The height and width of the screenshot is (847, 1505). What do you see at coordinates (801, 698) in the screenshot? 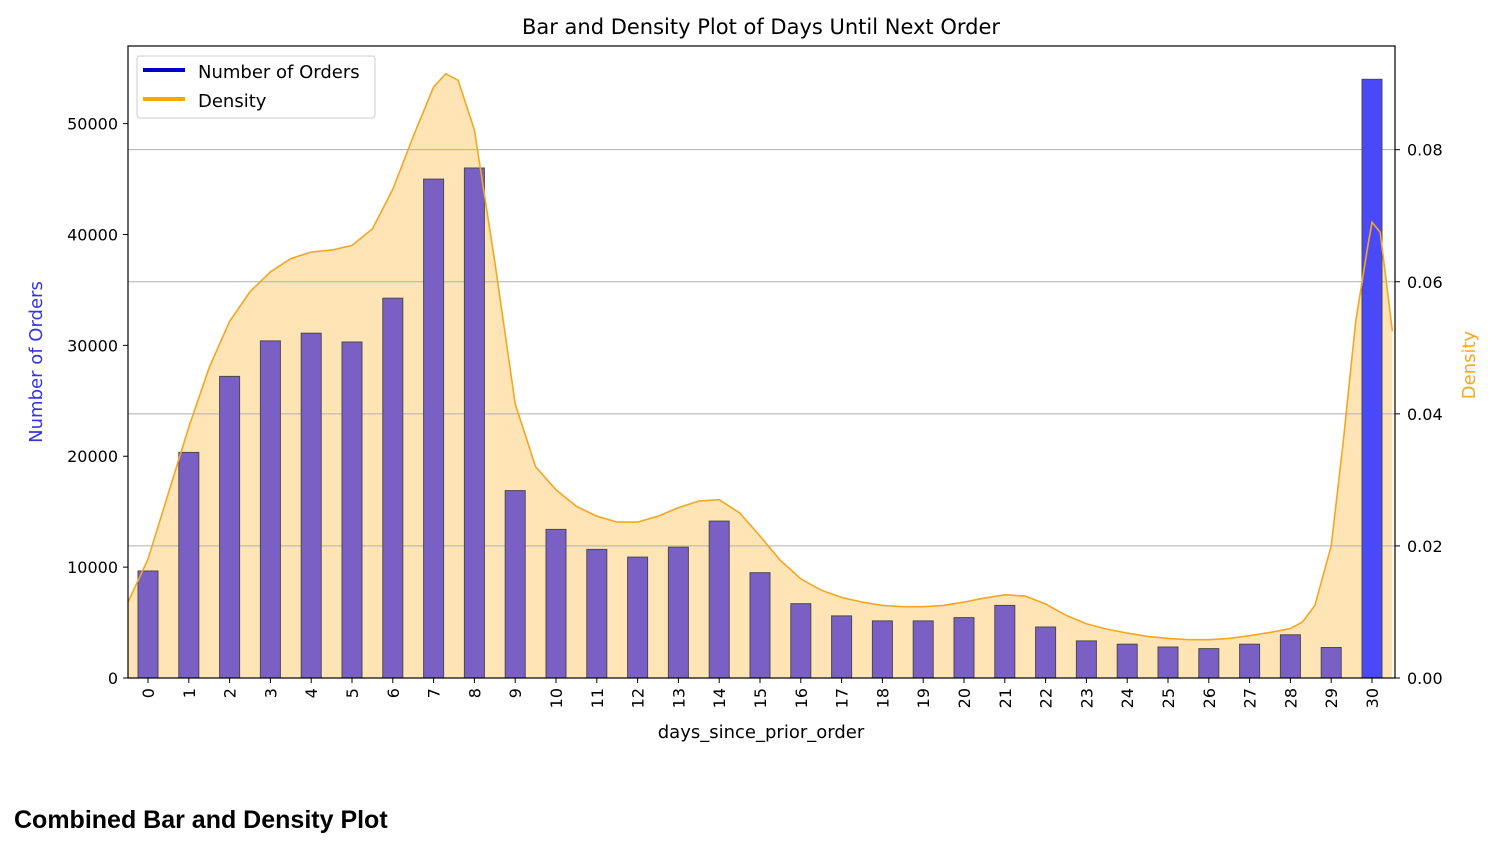
I see `x-tick-label: 16` at bounding box center [801, 698].